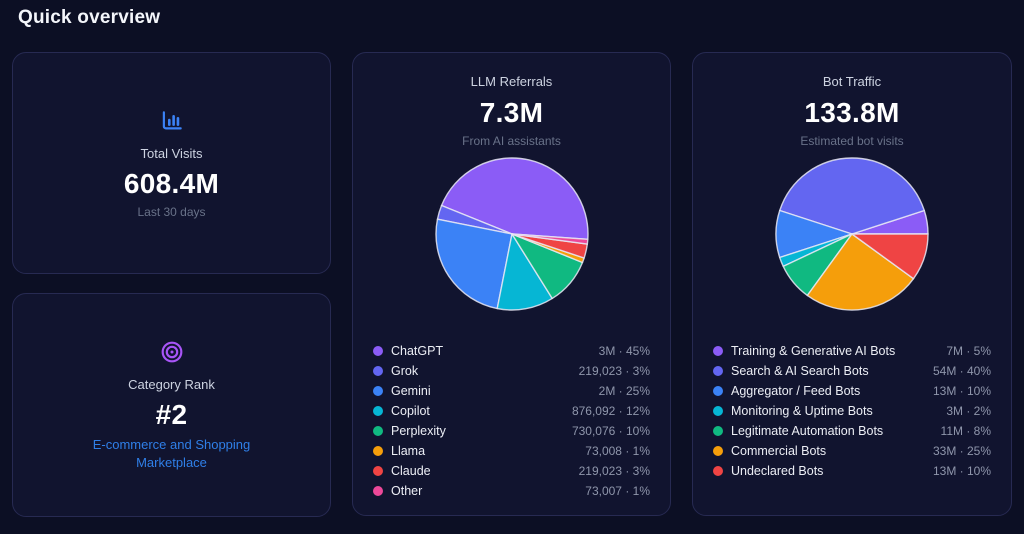 Image resolution: width=1024 pixels, height=534 pixels. What do you see at coordinates (779, 451) in the screenshot?
I see `legend-label: Commercial Bots` at bounding box center [779, 451].